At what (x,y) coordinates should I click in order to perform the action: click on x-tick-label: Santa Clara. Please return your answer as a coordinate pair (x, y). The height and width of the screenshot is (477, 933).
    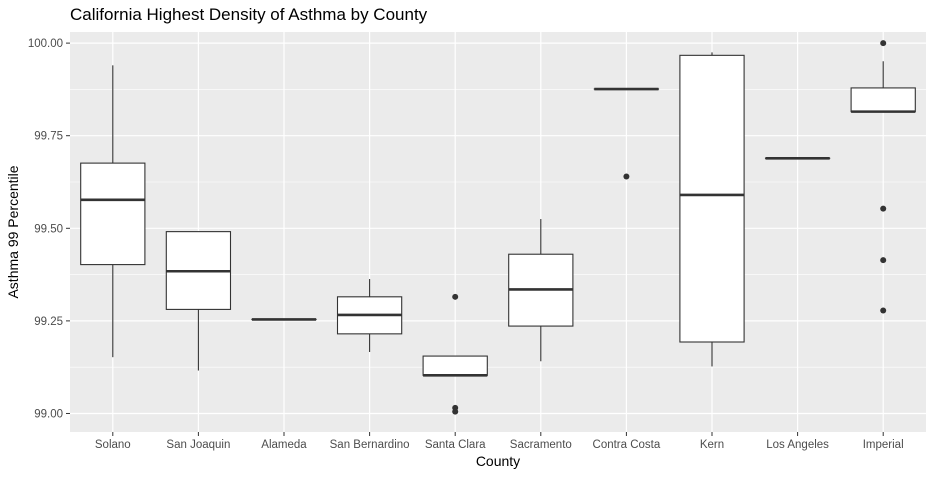
    Looking at the image, I should click on (455, 445).